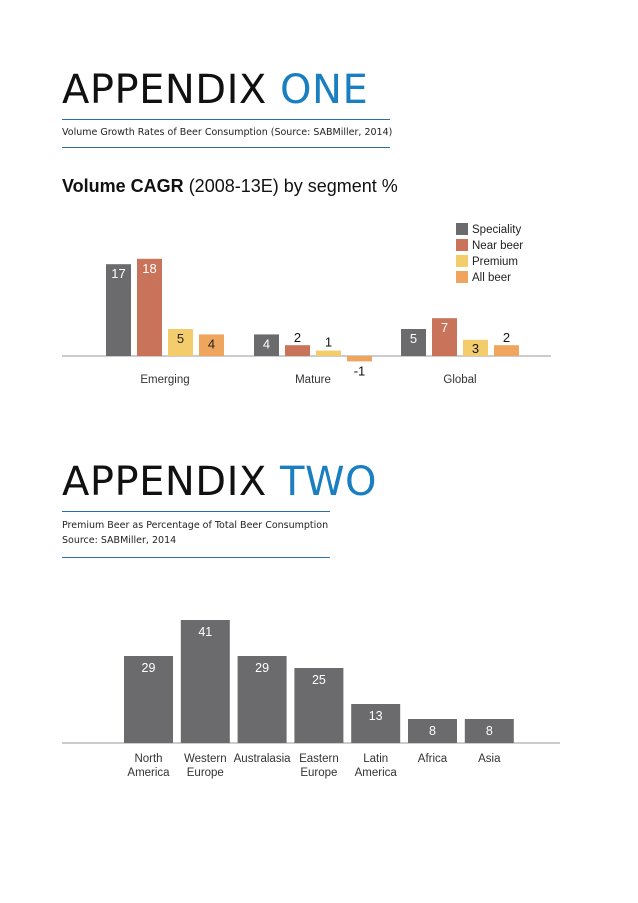 This screenshot has width=638, height=903. I want to click on bar-emerging-premium, so click(180, 342).